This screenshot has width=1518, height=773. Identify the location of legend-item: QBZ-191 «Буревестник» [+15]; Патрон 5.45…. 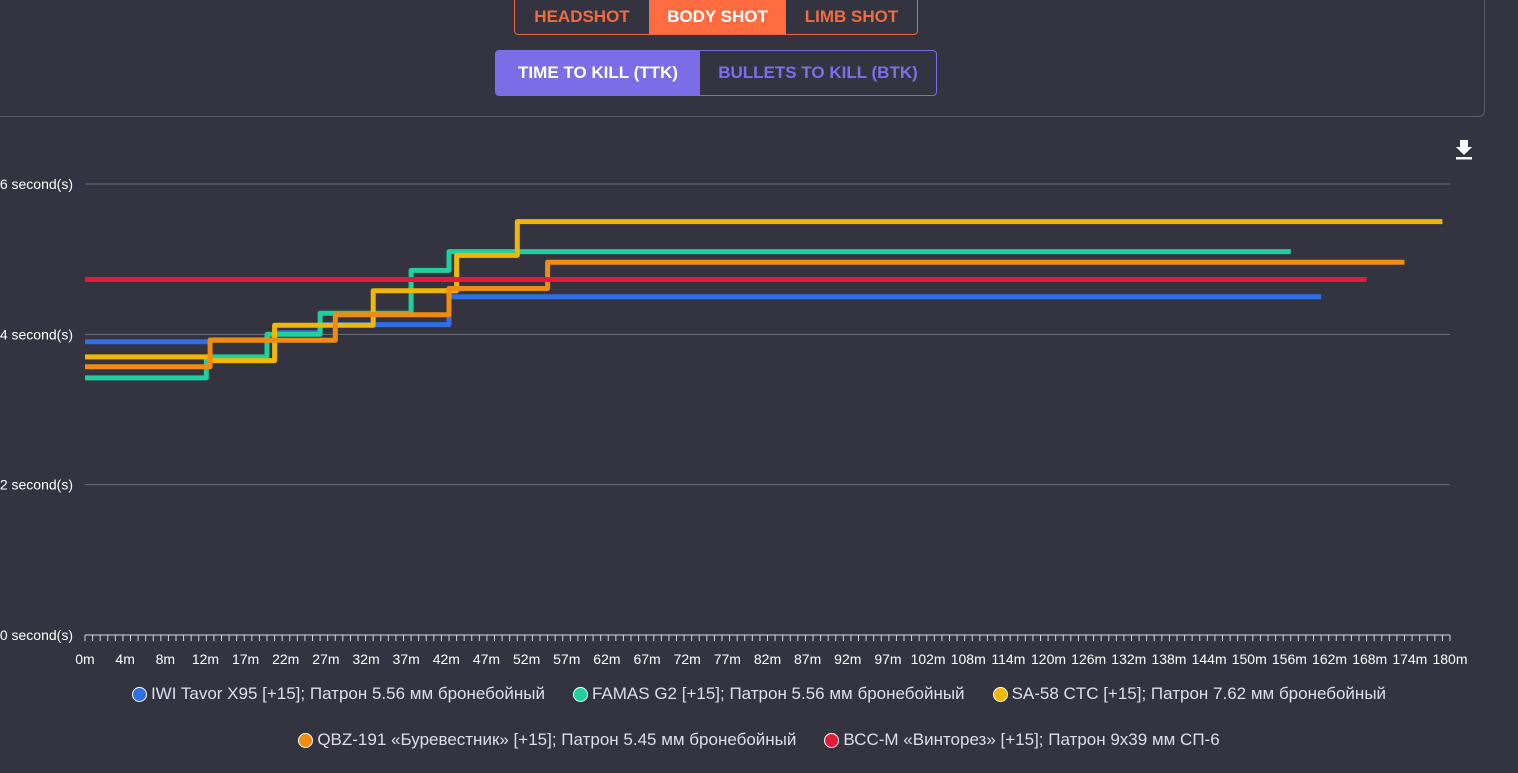
(547, 740).